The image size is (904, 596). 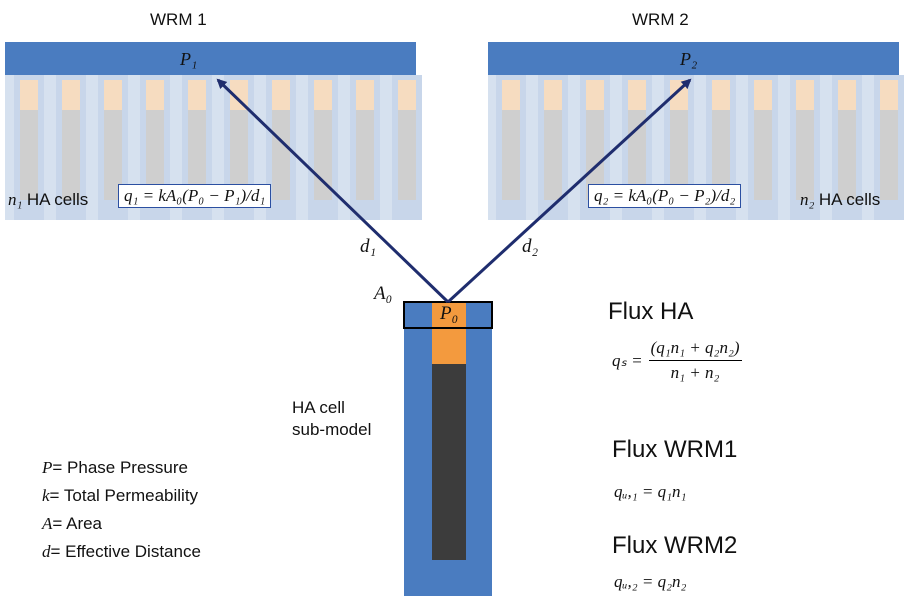 What do you see at coordinates (807, 199) in the screenshot?
I see `n2-symbol: n₂` at bounding box center [807, 199].